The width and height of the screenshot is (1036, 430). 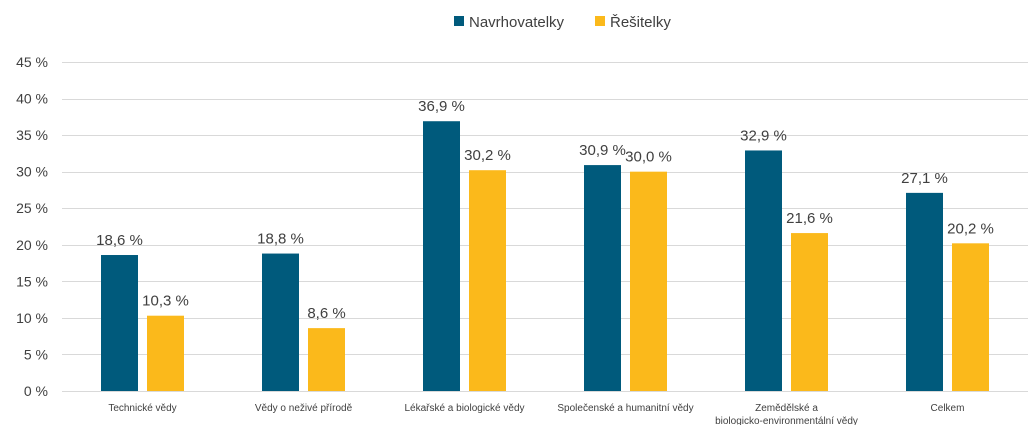 What do you see at coordinates (441, 106) in the screenshot?
I see `data-label: 36,9 %` at bounding box center [441, 106].